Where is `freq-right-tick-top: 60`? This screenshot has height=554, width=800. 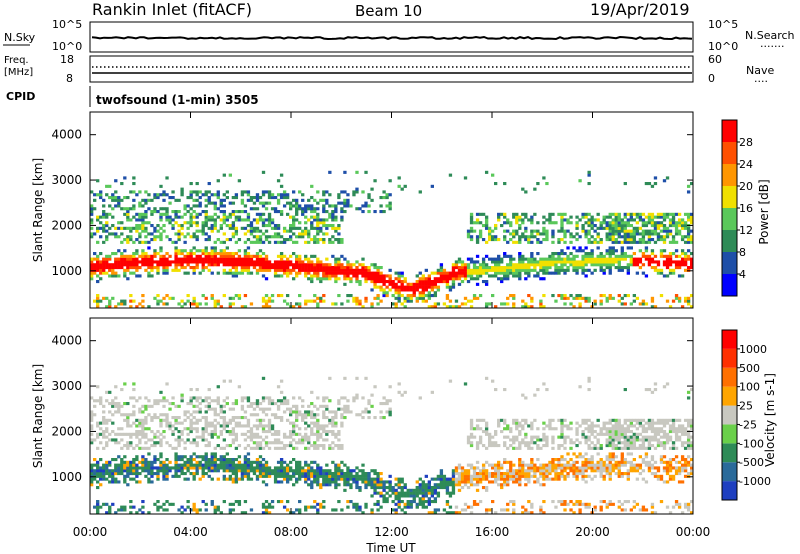
freq-right-tick-top: 60 is located at coordinates (715, 59).